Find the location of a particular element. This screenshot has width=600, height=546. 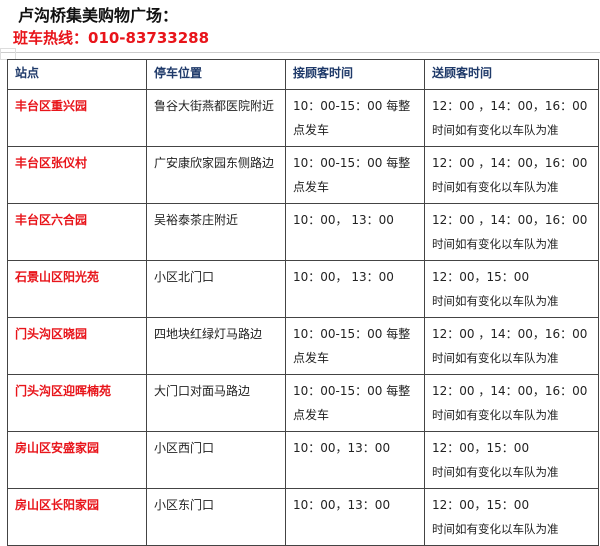

divider is located at coordinates (300, 52).